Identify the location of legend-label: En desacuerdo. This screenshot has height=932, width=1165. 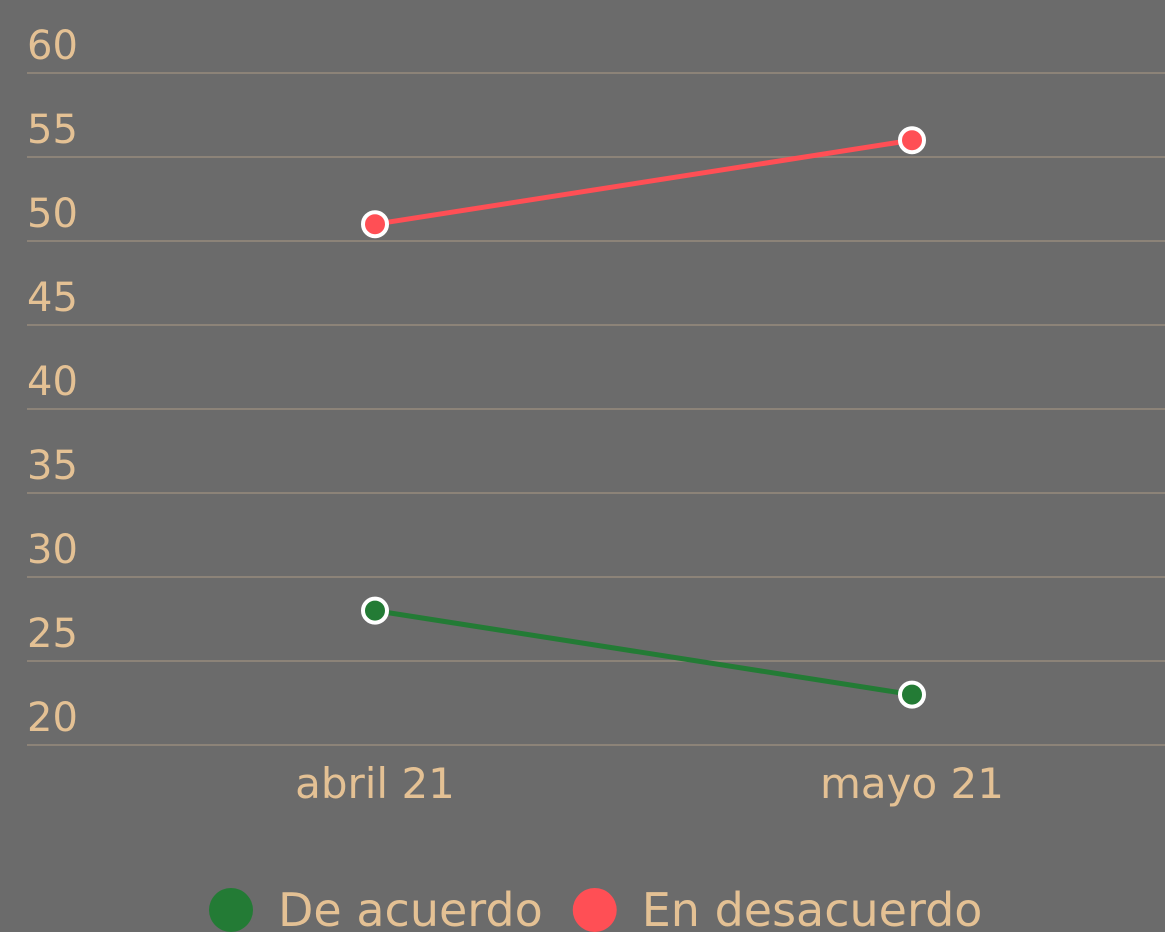
(812, 907).